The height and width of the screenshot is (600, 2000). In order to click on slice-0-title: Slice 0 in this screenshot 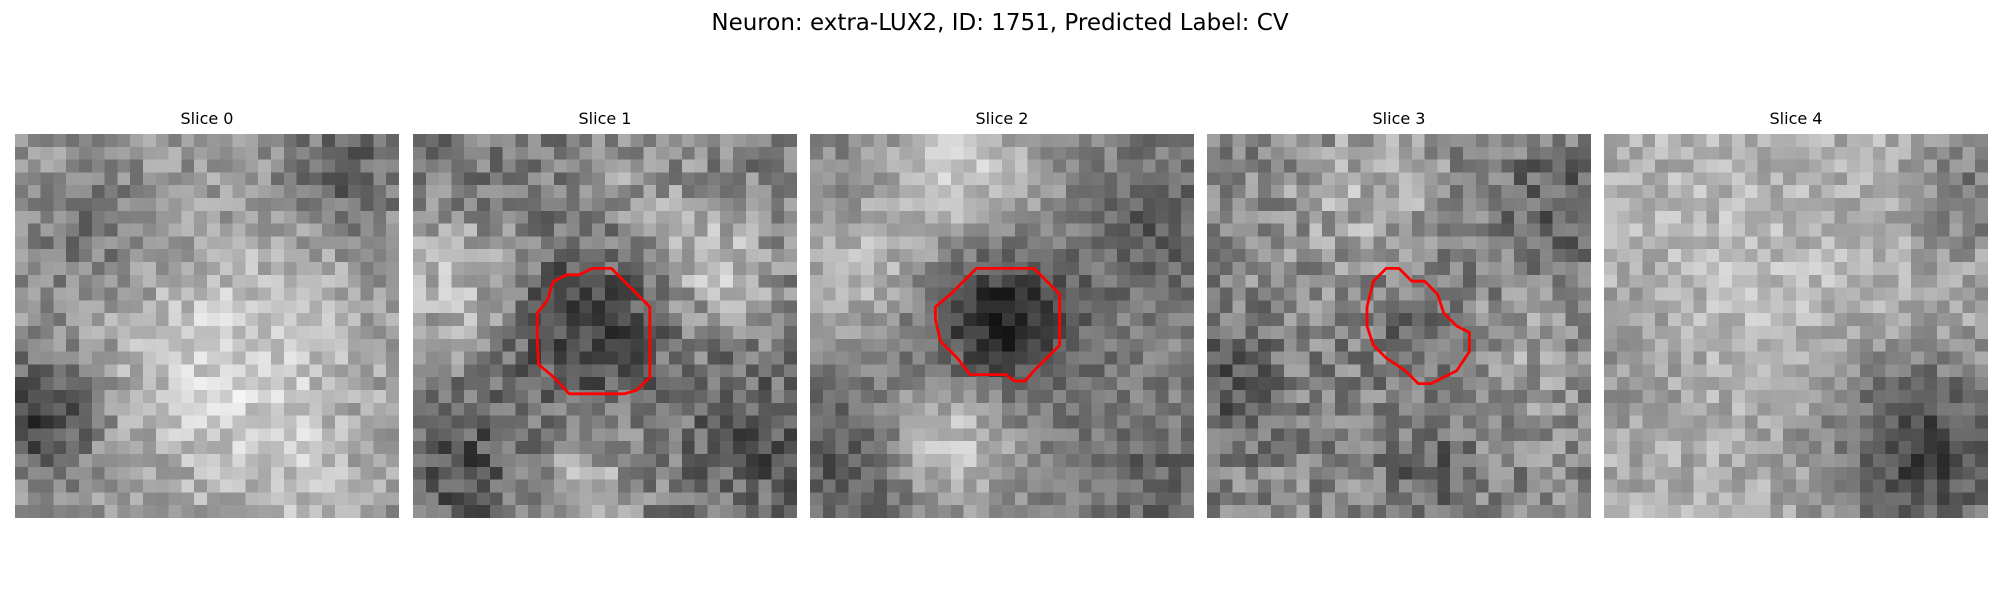, I will do `click(207, 118)`.